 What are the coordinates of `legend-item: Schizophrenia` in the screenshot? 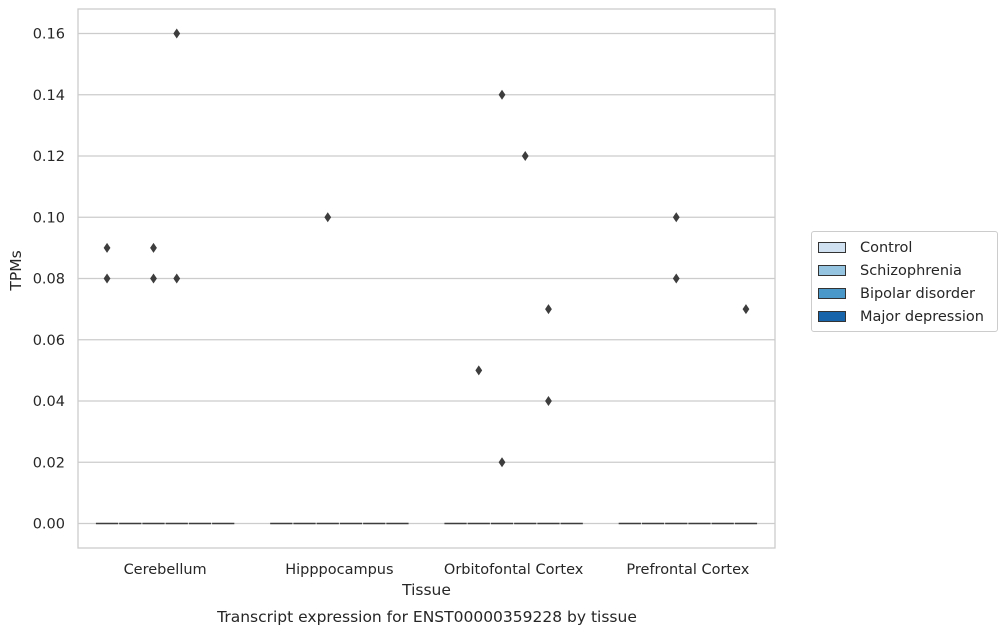 It's located at (904, 270).